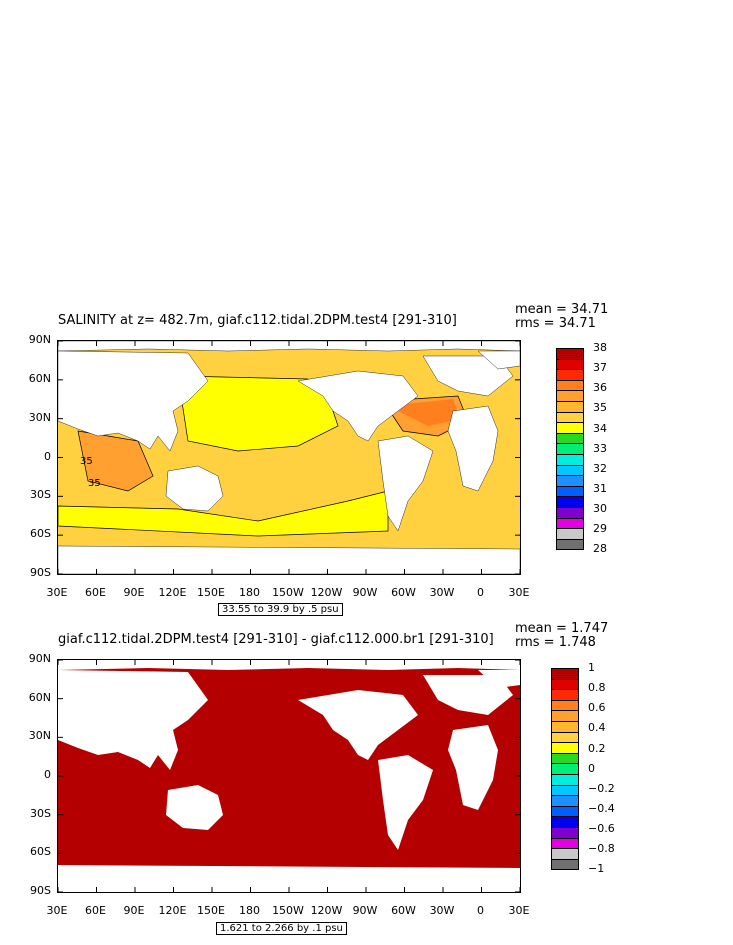 This screenshot has width=733, height=945. Describe the element at coordinates (597, 708) in the screenshot. I see `colorbar-label: 0.6` at that location.